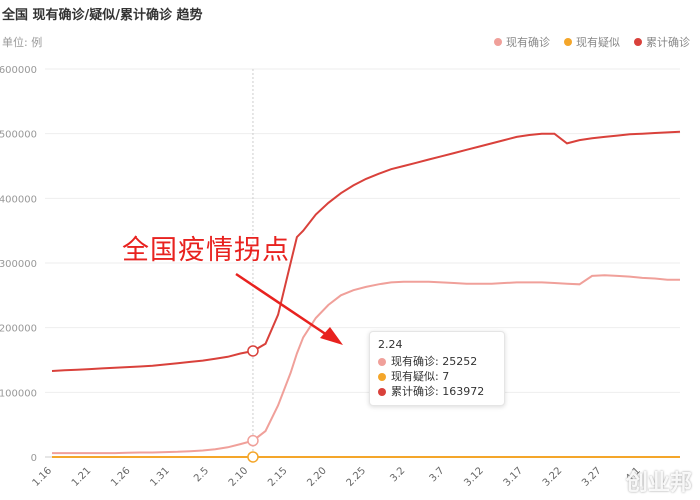 The image size is (700, 500). I want to click on turning-point-annotation: 全国疫情拐点, so click(206, 250).